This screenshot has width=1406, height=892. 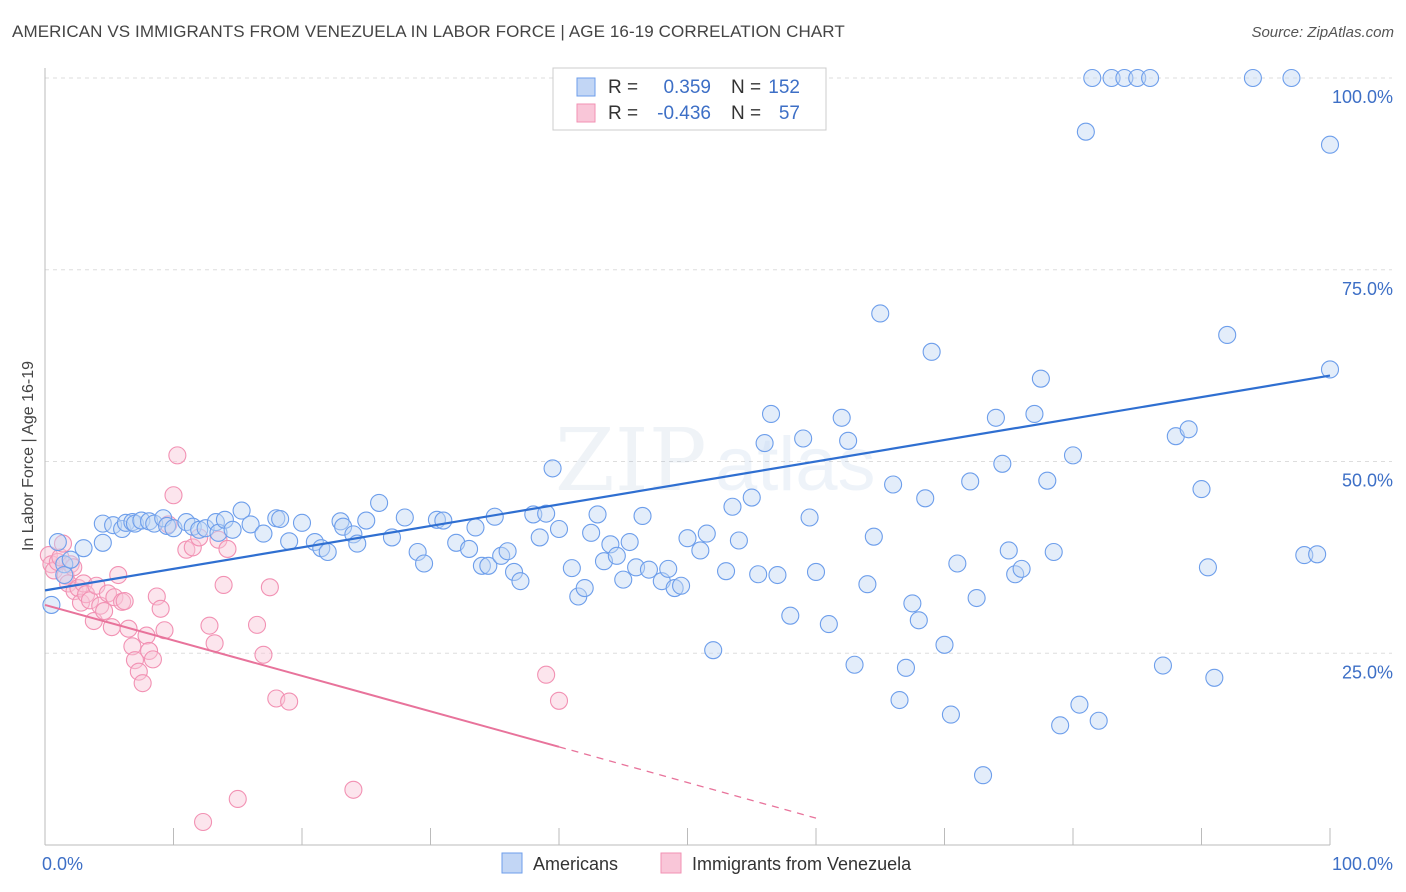 What do you see at coordinates (671, 863) in the screenshot?
I see `legend-swatch-venezuela` at bounding box center [671, 863].